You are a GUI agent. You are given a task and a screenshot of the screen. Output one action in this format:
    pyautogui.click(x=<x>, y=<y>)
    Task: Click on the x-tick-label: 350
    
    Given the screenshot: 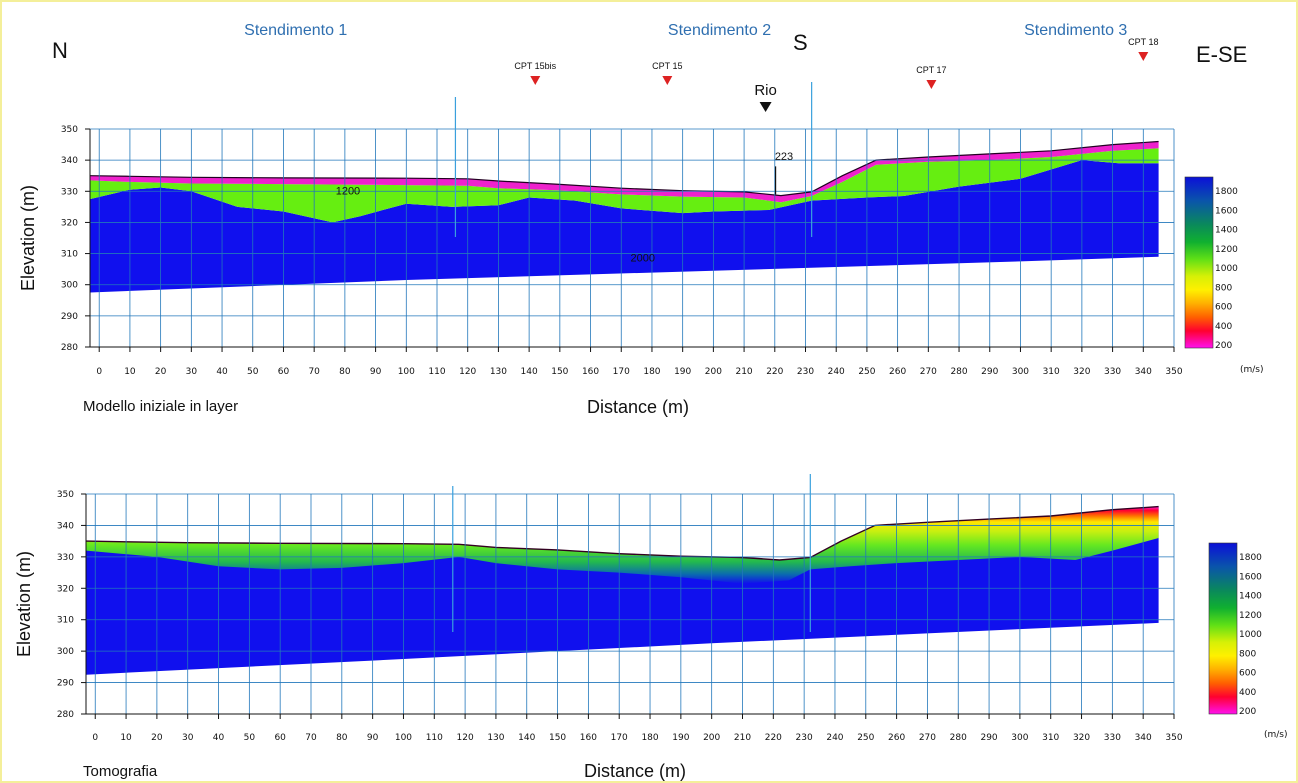 What is the action you would take?
    pyautogui.click(x=1173, y=738)
    